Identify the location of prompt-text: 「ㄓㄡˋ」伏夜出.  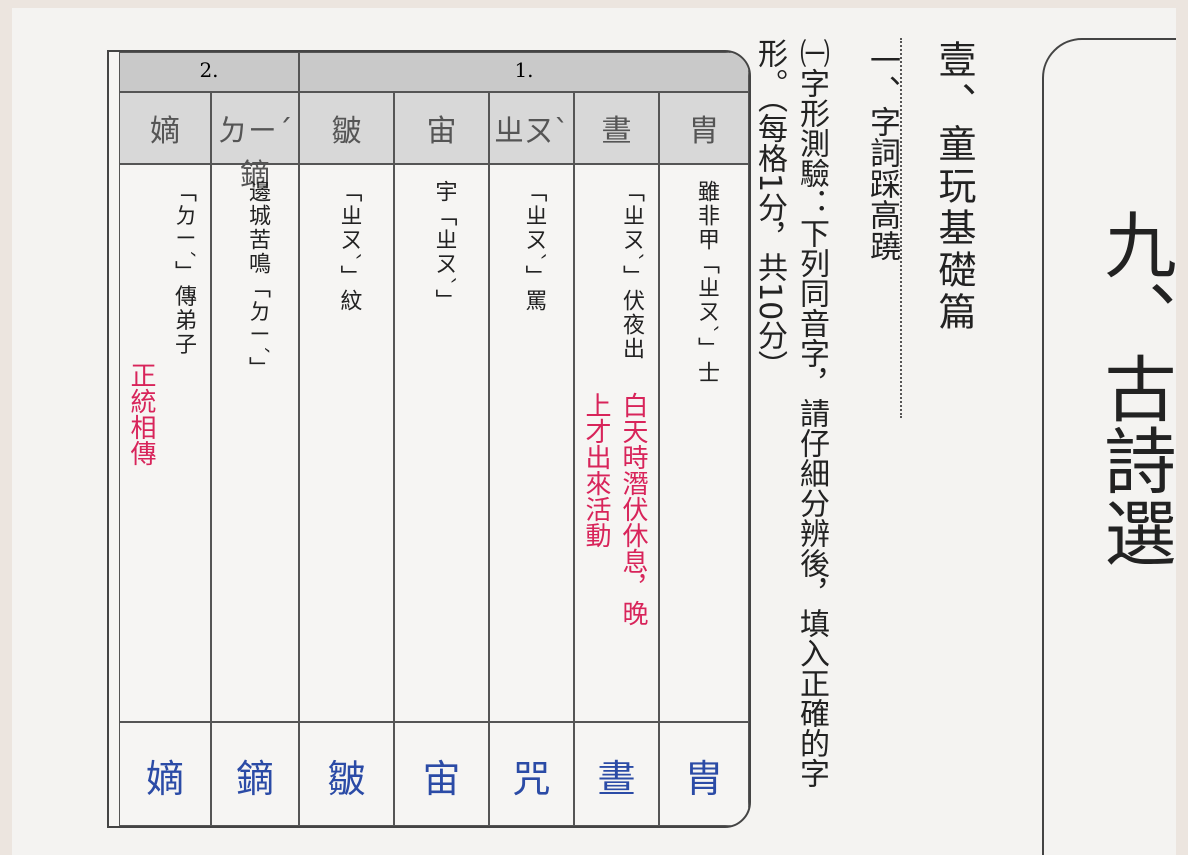
(631, 270).